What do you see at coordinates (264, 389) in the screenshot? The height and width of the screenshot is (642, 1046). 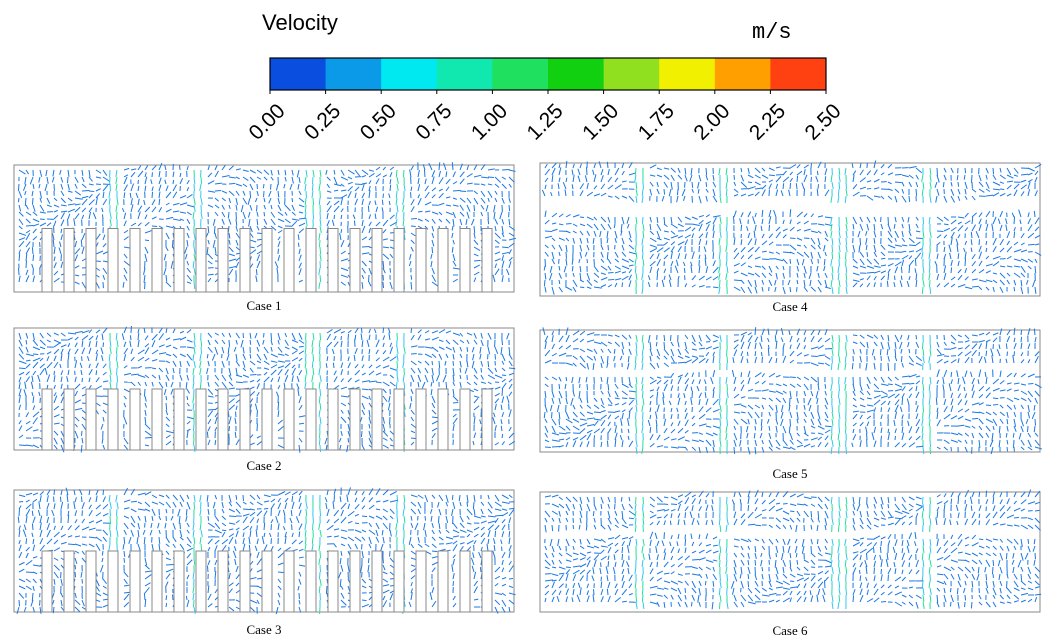 I see `vector-panel` at bounding box center [264, 389].